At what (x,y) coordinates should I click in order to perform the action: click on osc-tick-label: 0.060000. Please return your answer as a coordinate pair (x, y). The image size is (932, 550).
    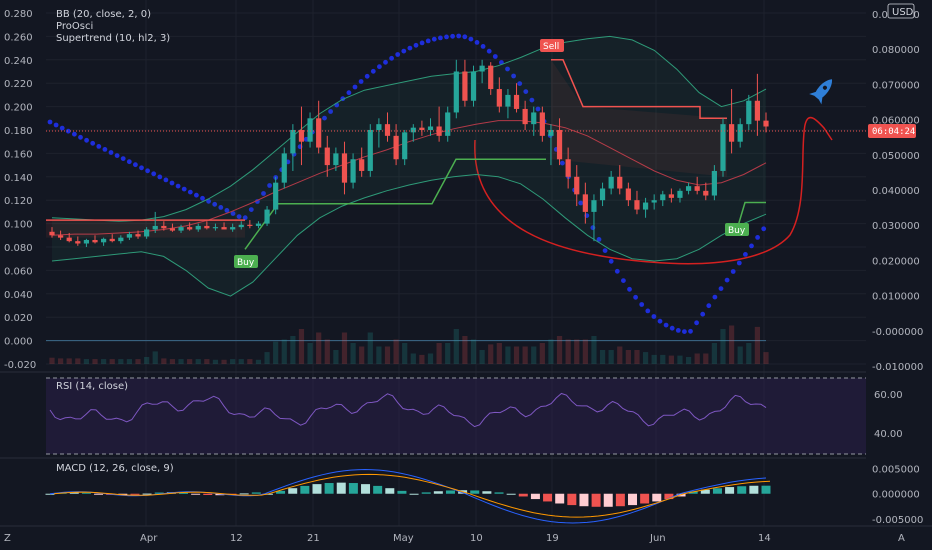
    Looking at the image, I should click on (896, 121).